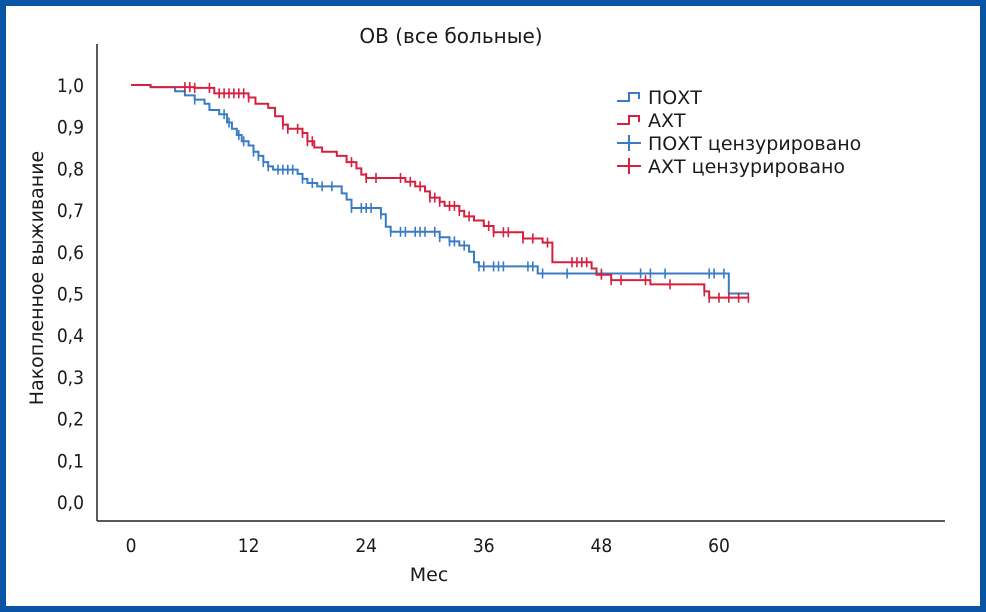 Image resolution: width=986 pixels, height=612 pixels. What do you see at coordinates (249, 546) in the screenshot?
I see `x-tick-label: 12` at bounding box center [249, 546].